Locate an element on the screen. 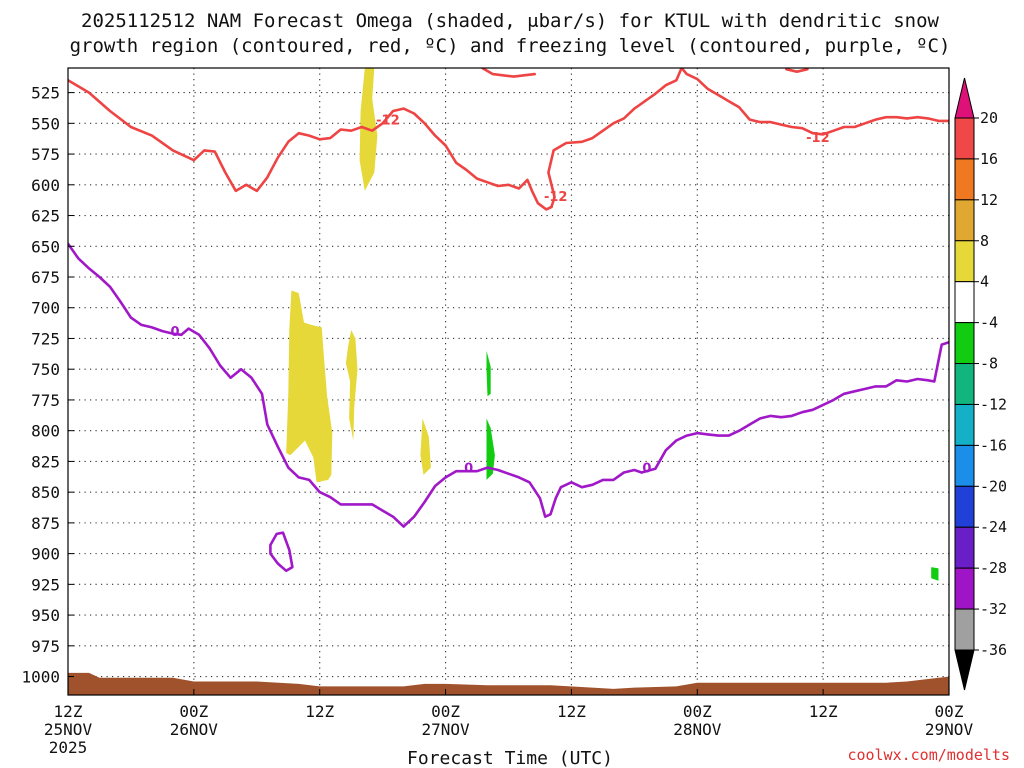  credit-text: coolwx.com/modelts is located at coordinates (928, 755).